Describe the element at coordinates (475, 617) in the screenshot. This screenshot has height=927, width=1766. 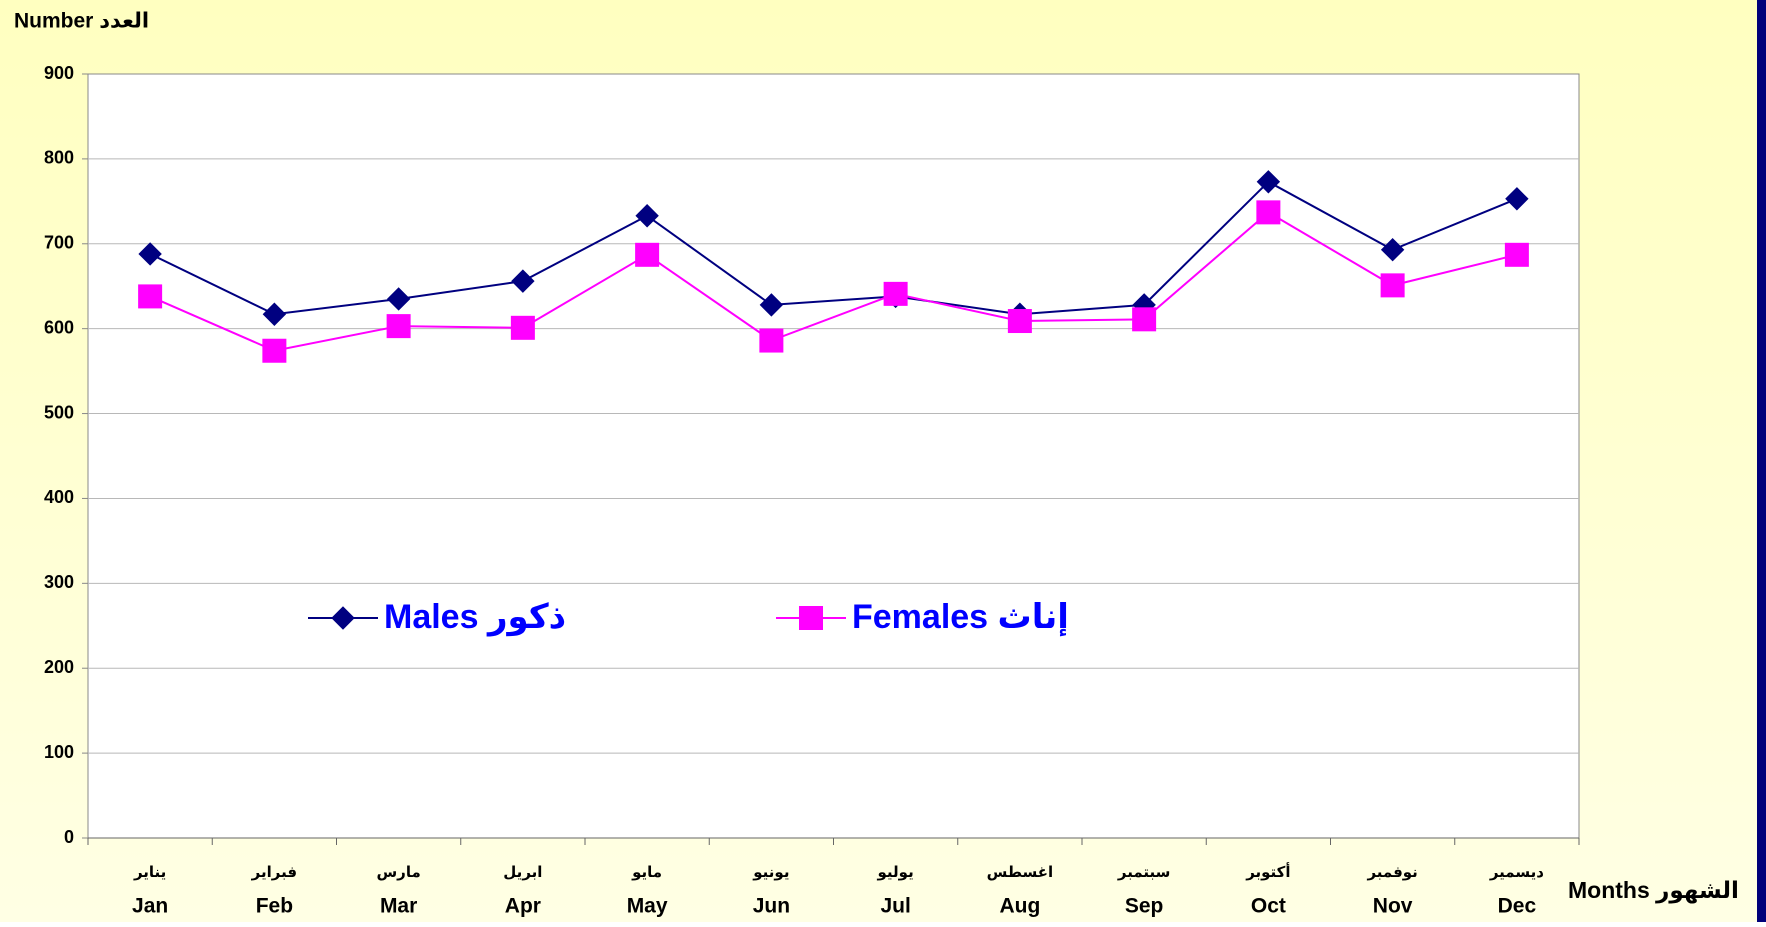
I see `legend-label: Males ذكور` at that location.